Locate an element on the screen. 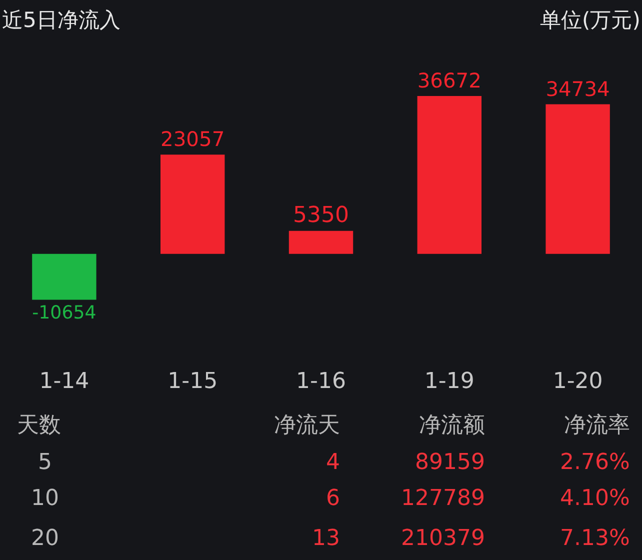  text: 7.13% is located at coordinates (595, 538).